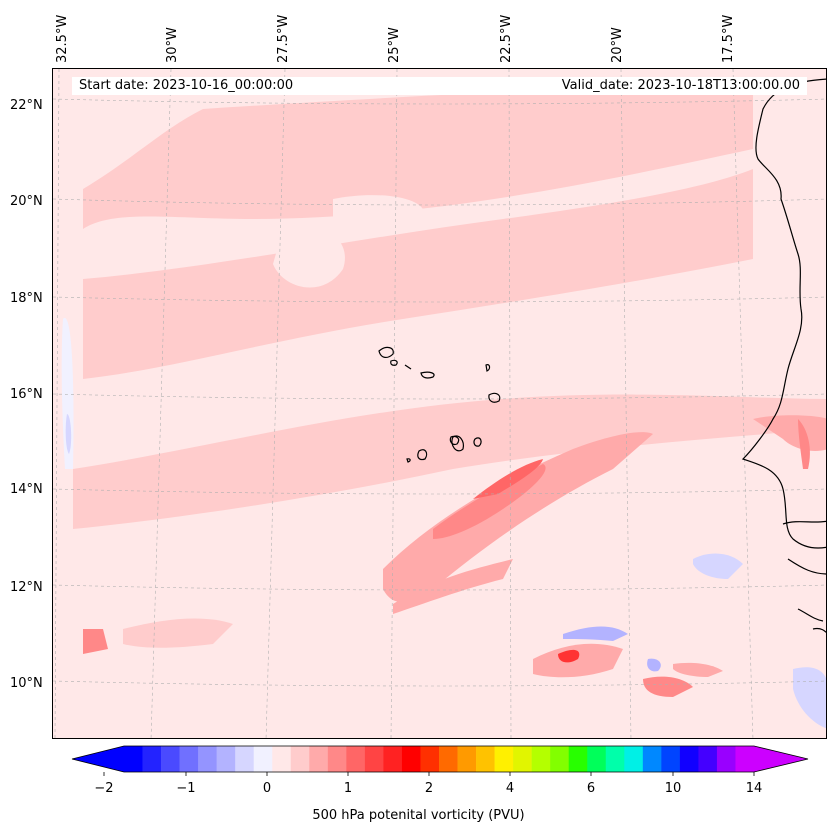 The width and height of the screenshot is (837, 836). Describe the element at coordinates (186, 85) in the screenshot. I see `start-date-text: Start date: 2023-10-16_00:00:00` at that location.